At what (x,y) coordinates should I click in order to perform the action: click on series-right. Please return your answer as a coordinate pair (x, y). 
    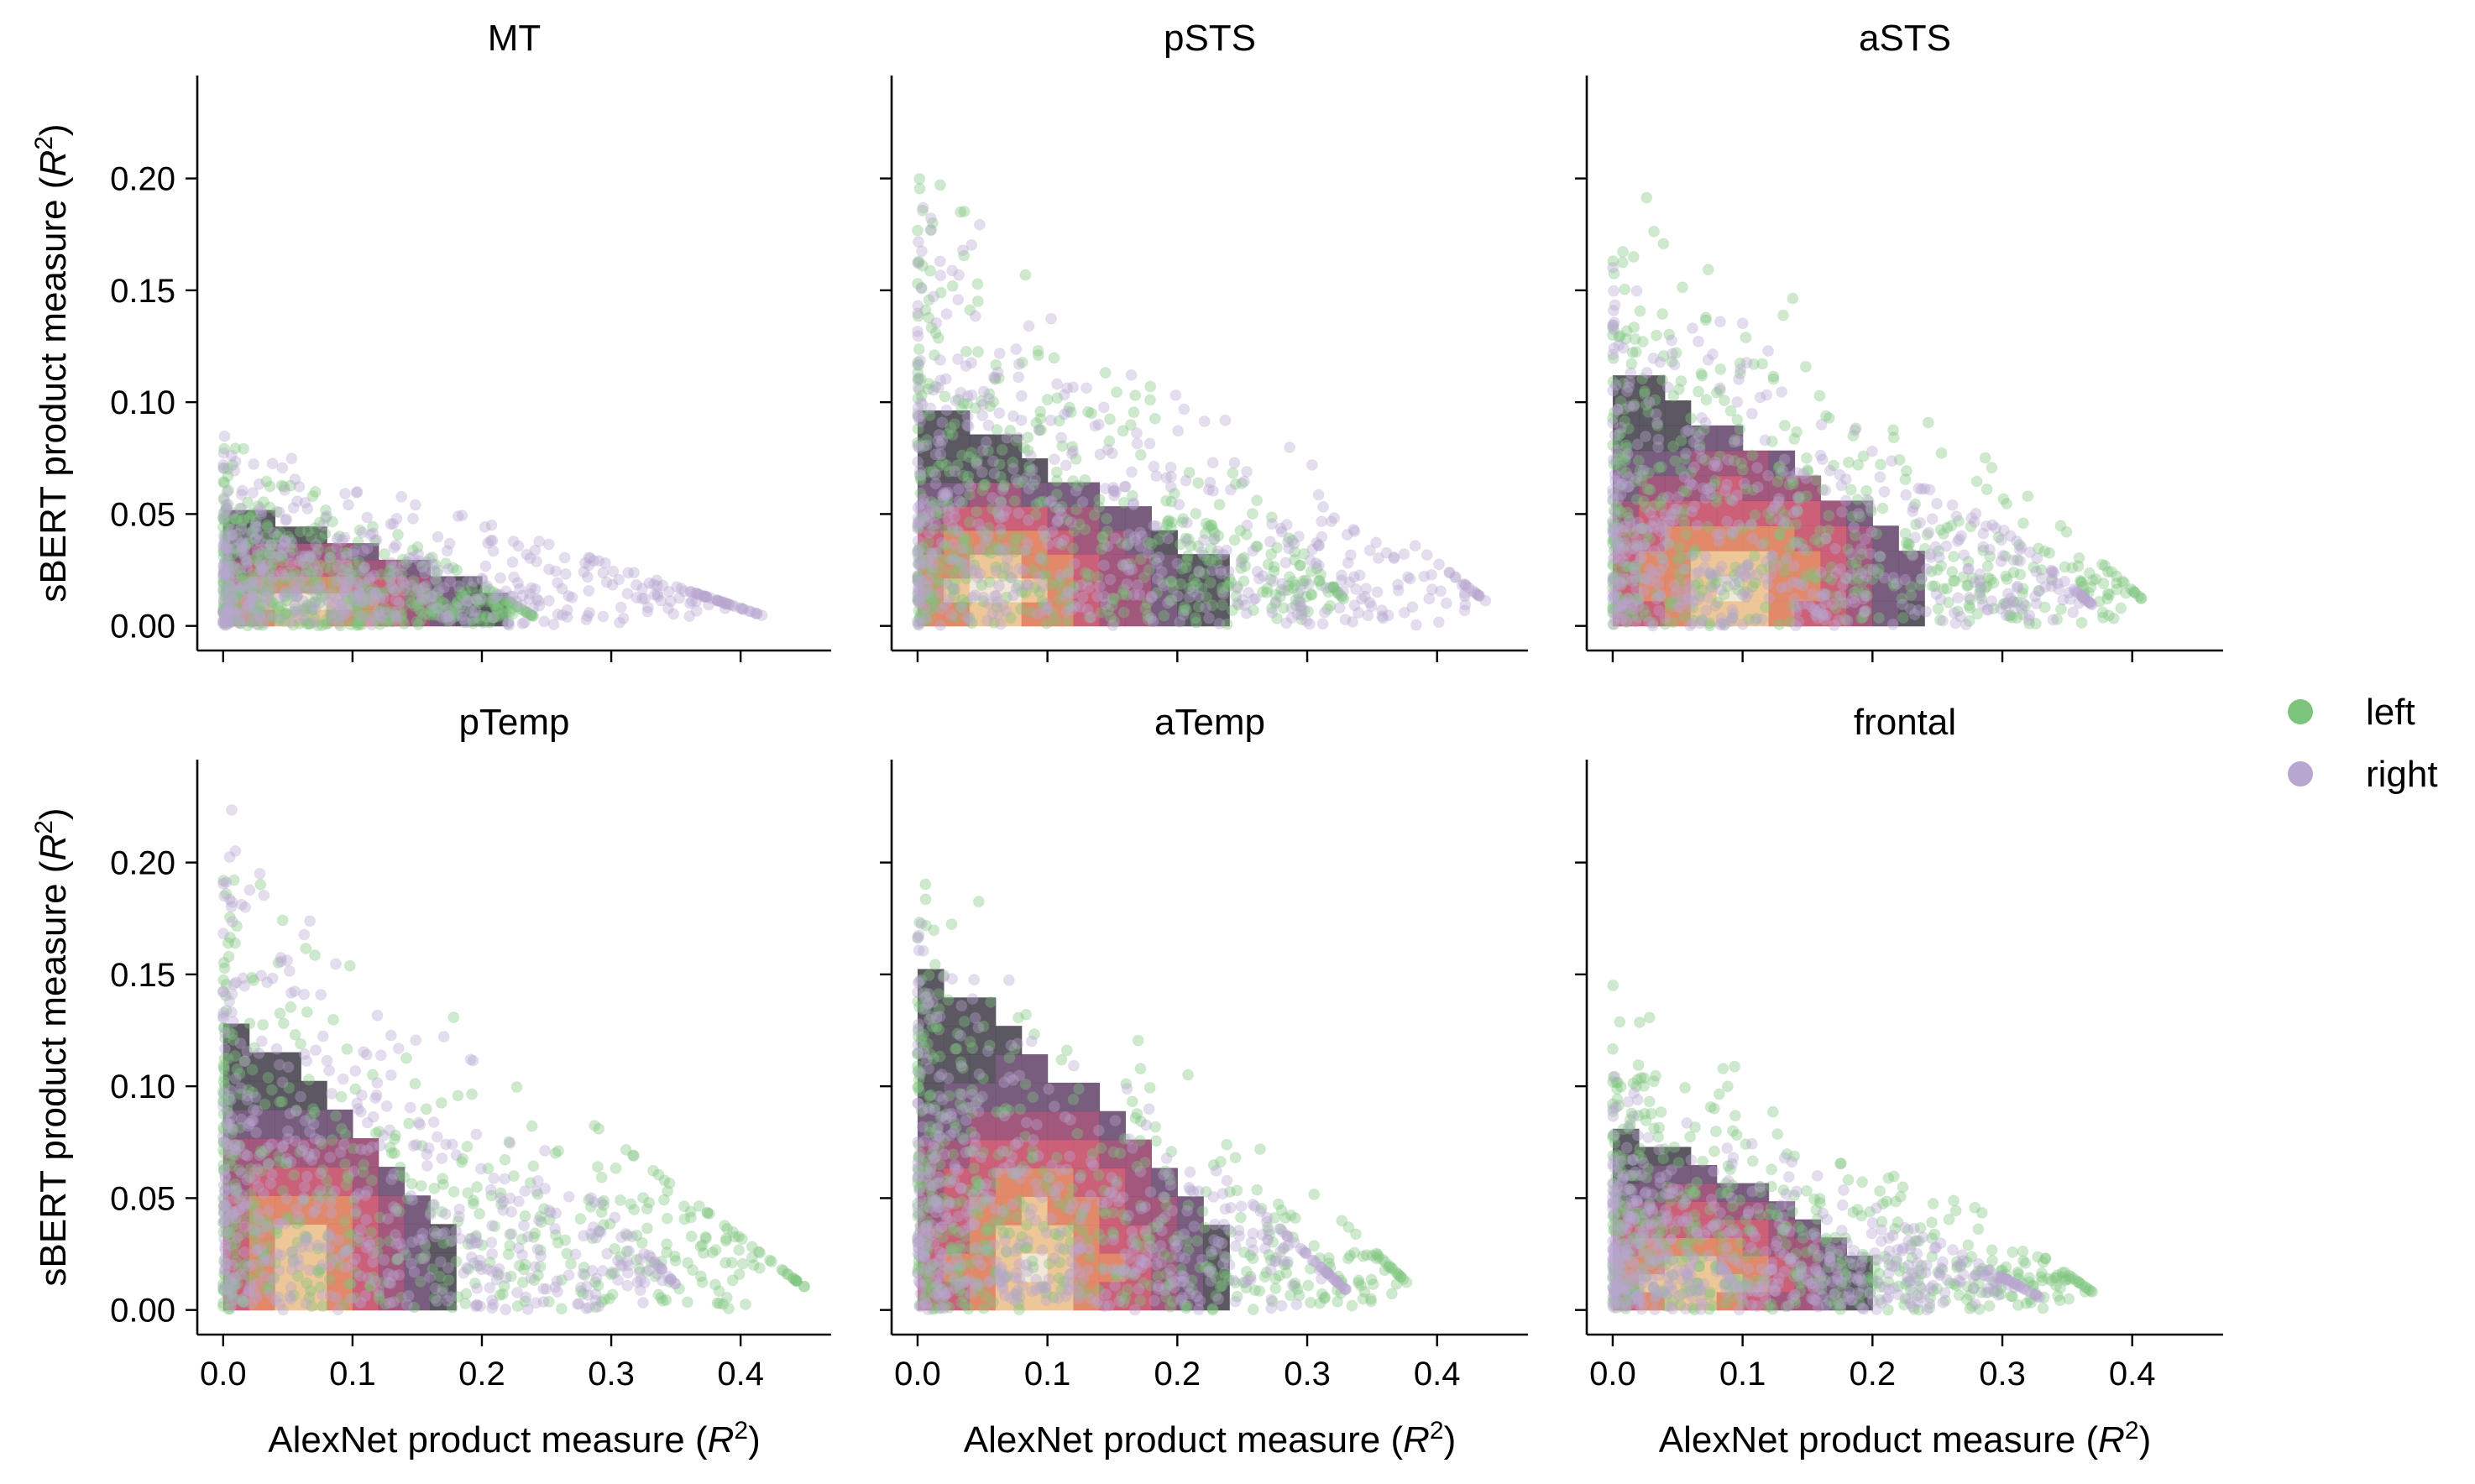
    Looking at the image, I should click on (492, 530).